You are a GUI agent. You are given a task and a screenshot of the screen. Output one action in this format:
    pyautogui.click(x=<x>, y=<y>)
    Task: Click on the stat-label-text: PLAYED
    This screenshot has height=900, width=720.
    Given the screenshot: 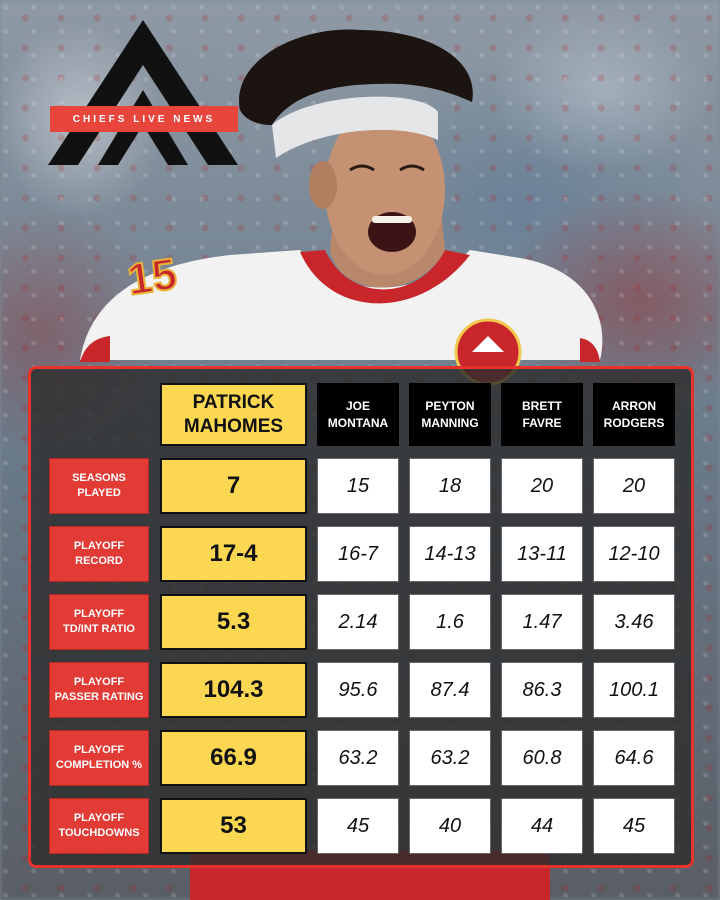 What is the action you would take?
    pyautogui.click(x=99, y=493)
    